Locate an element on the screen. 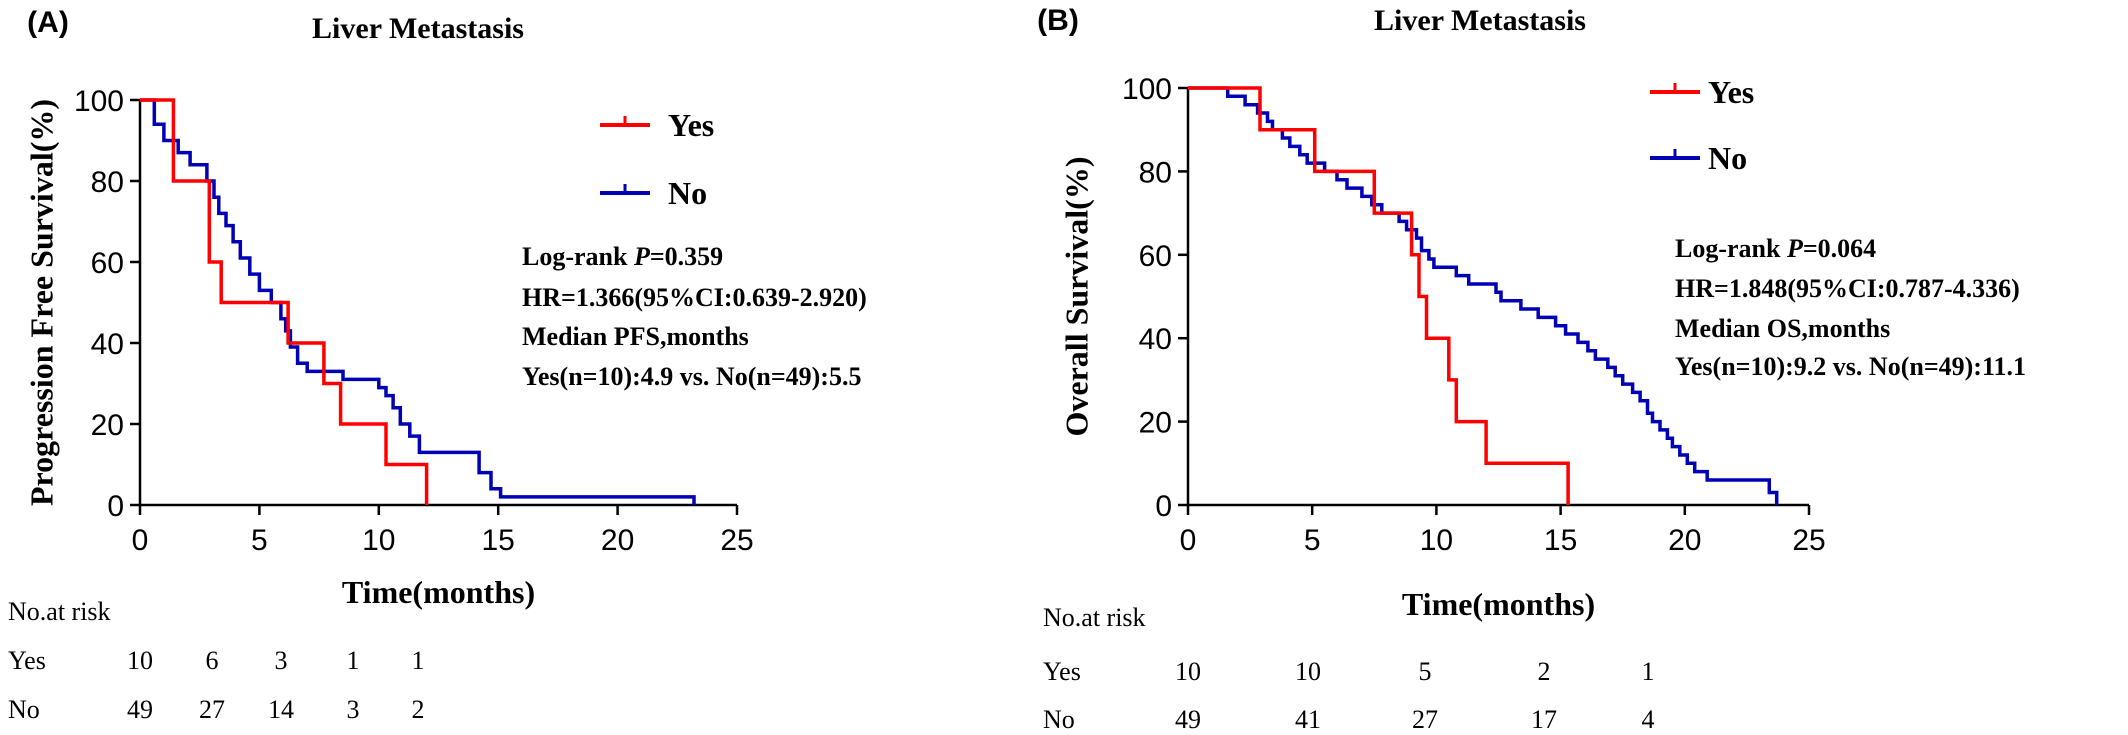 This screenshot has height=735, width=2128. stats-annotation-text: Median OS,months is located at coordinates (1782, 328).